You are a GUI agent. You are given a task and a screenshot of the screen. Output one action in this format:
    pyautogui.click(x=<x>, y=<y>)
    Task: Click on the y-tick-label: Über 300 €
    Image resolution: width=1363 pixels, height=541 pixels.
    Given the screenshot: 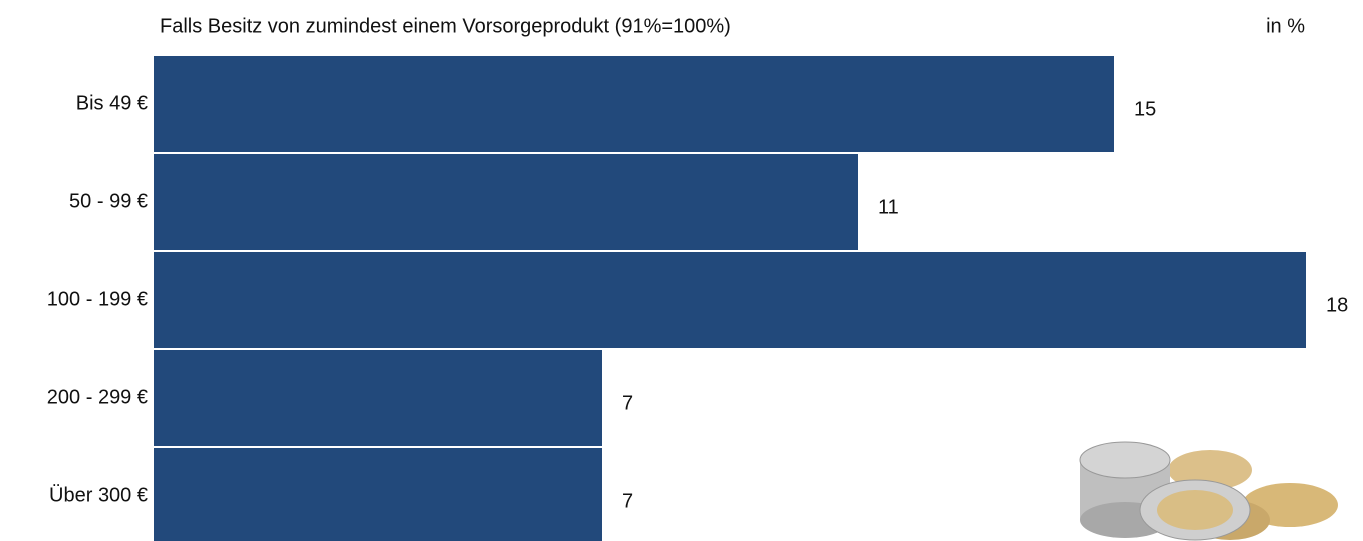 What is the action you would take?
    pyautogui.click(x=98, y=495)
    